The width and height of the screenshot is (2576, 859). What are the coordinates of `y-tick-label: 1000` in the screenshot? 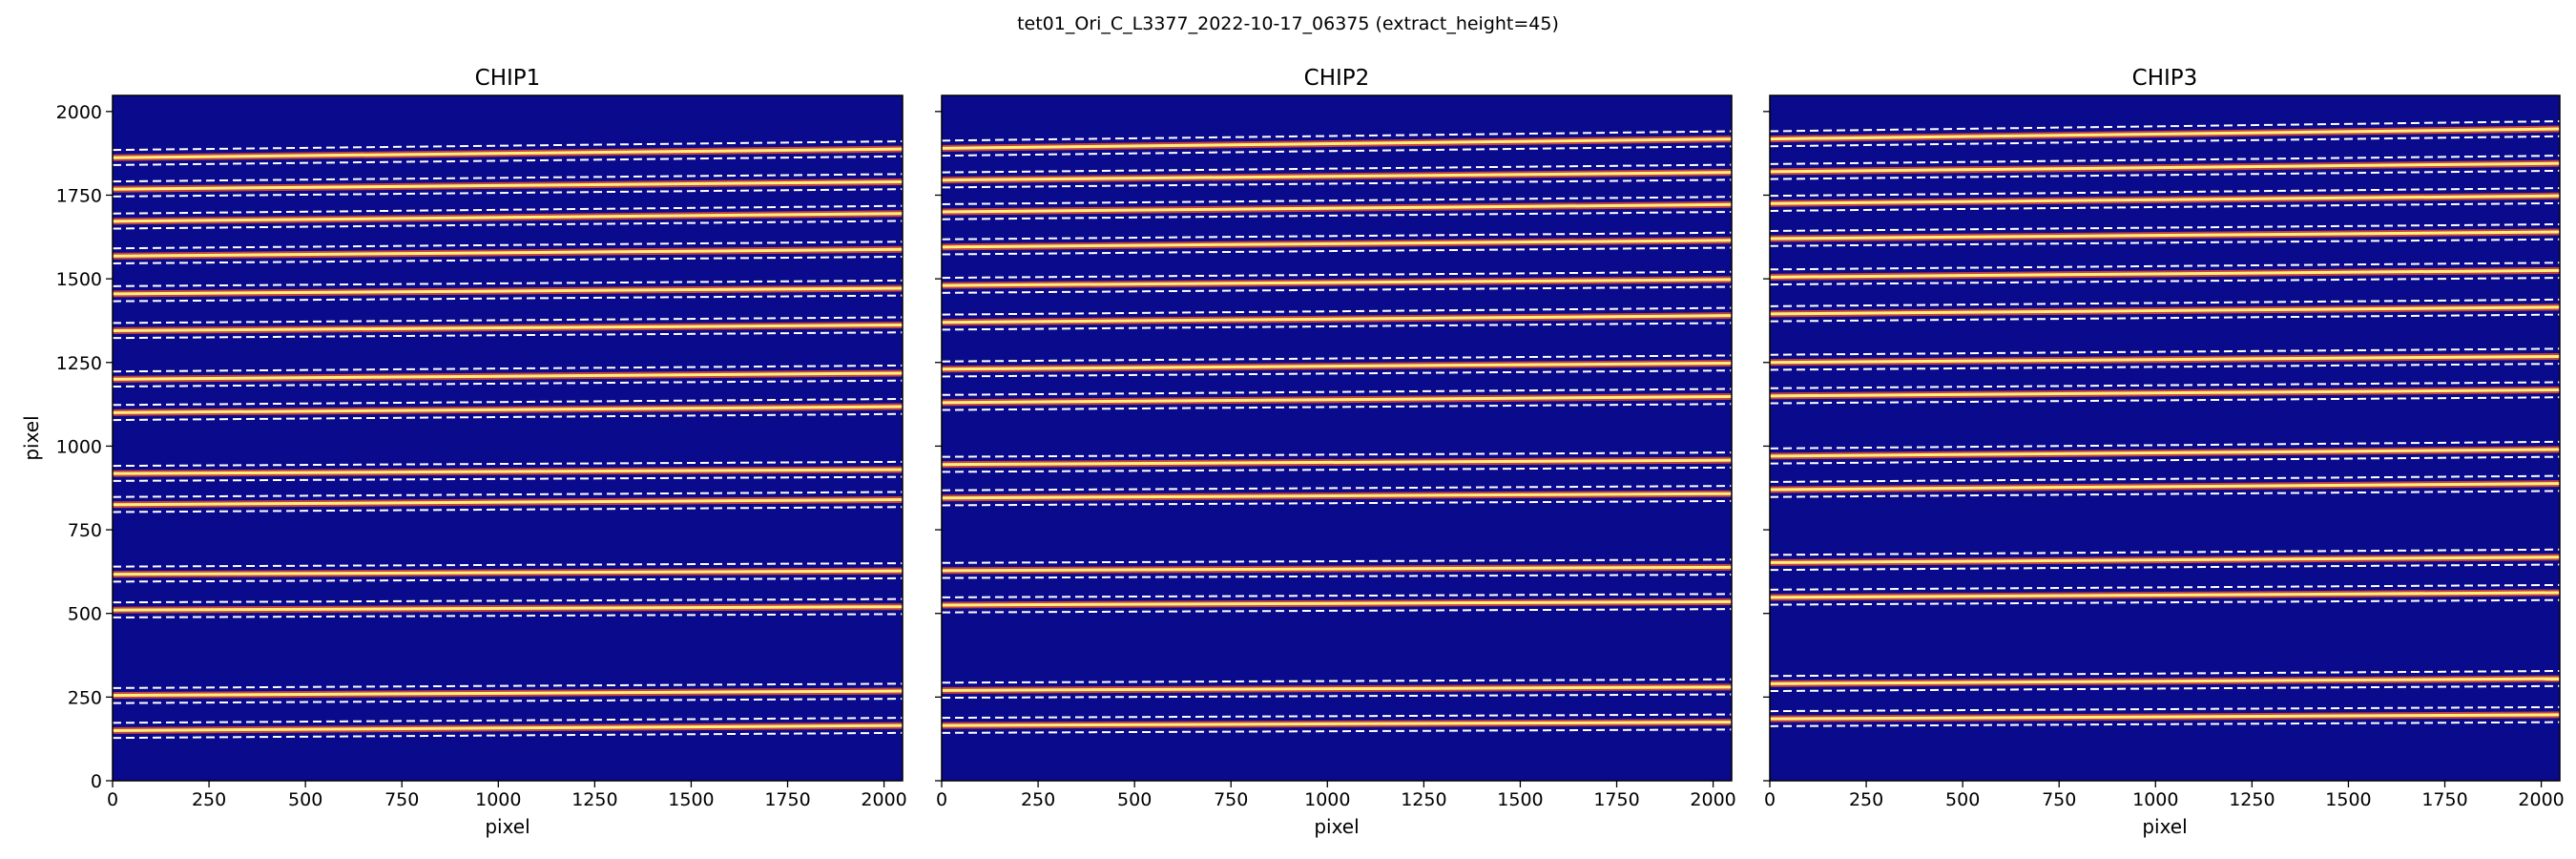 It's located at (79, 446).